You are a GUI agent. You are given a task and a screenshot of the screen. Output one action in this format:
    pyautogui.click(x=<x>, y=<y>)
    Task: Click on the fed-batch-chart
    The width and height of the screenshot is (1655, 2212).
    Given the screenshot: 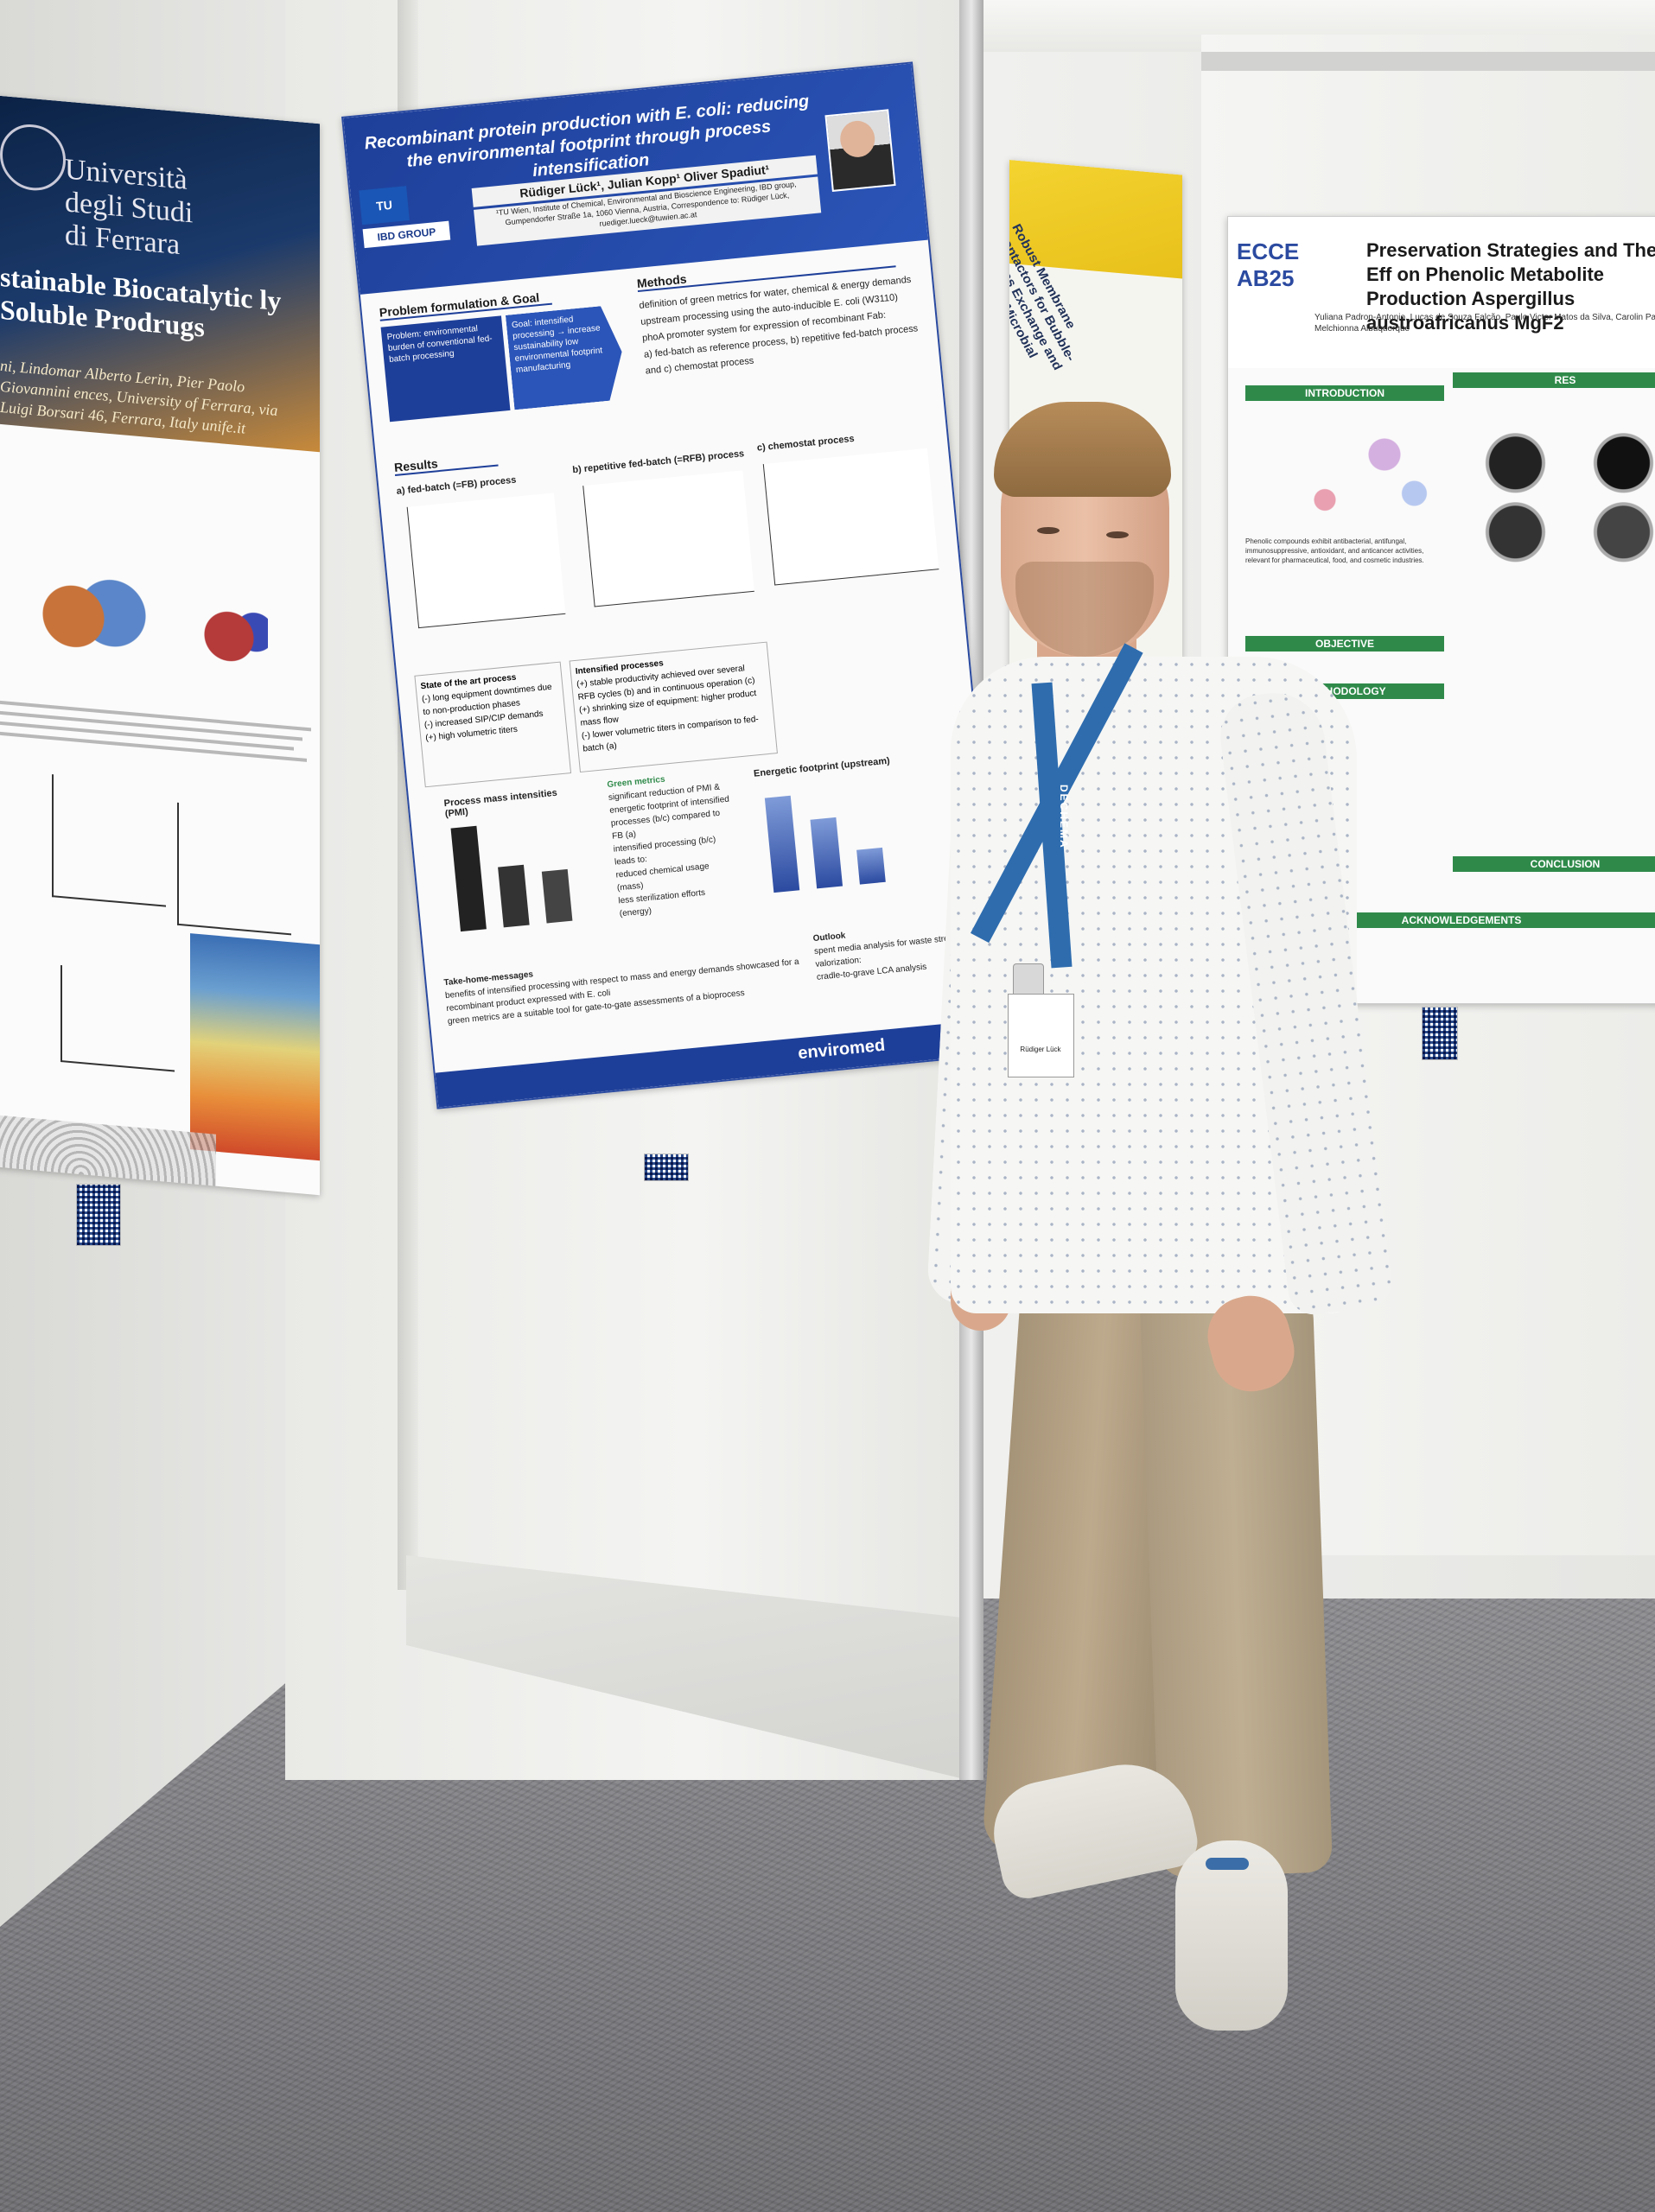 What is the action you would take?
    pyautogui.click(x=486, y=561)
    